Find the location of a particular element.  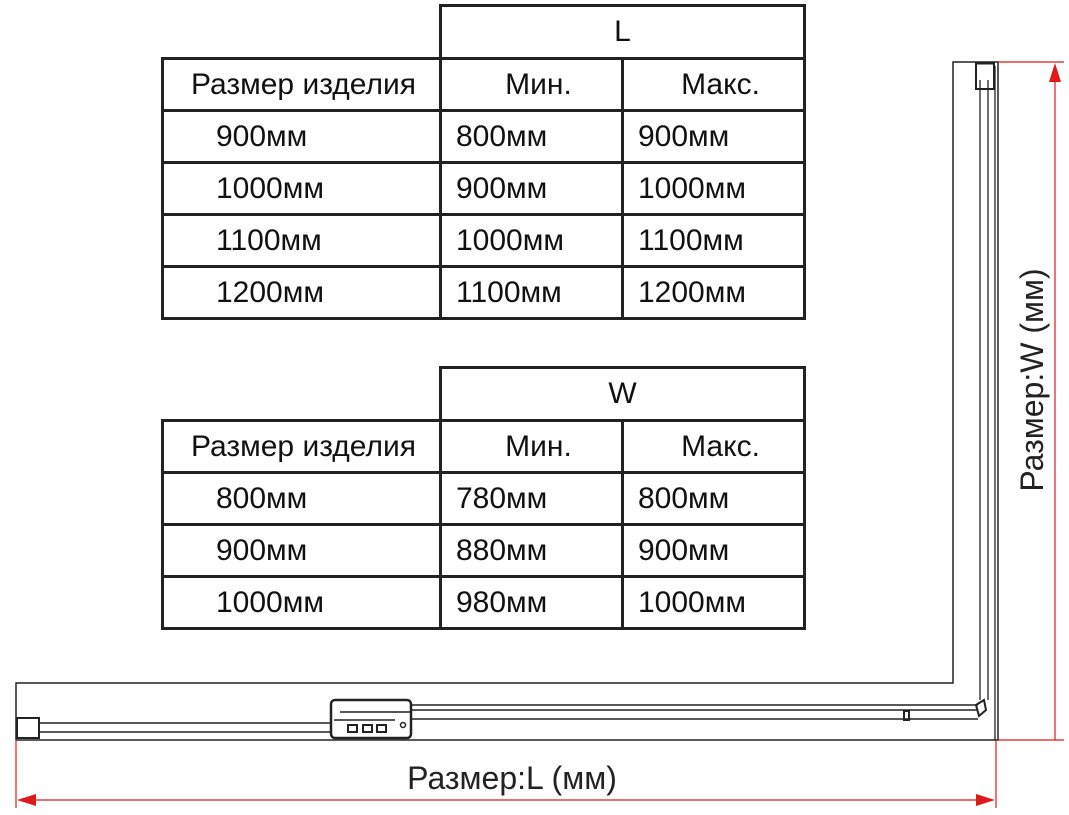

sliding-door is located at coordinates (502, 719).